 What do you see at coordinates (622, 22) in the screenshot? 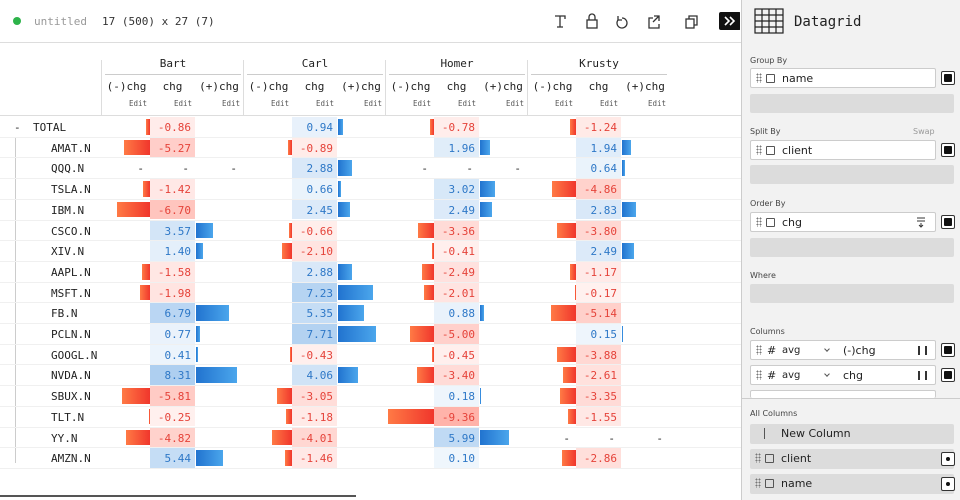
I see `reset-button` at bounding box center [622, 22].